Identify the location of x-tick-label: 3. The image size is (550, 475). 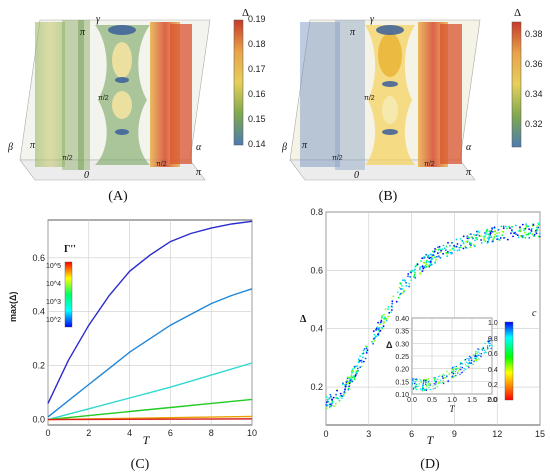
(368, 434).